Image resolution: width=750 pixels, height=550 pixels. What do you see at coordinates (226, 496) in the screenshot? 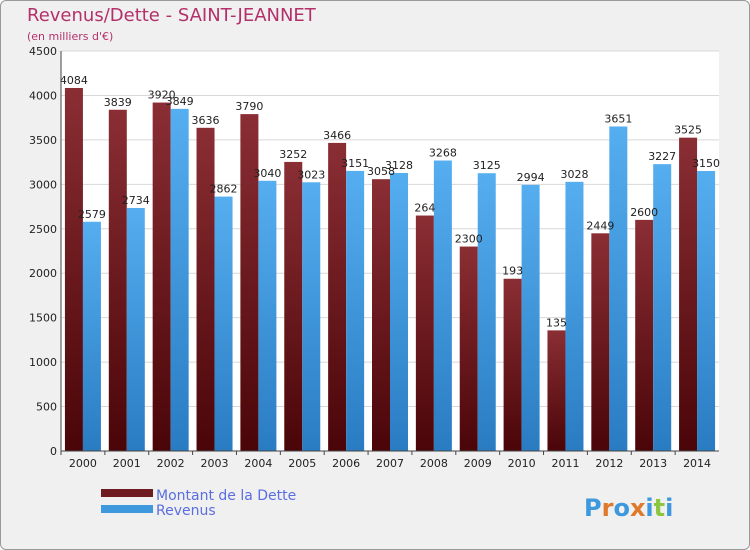
I see `legend-label-dette: Montant de la Dette` at bounding box center [226, 496].